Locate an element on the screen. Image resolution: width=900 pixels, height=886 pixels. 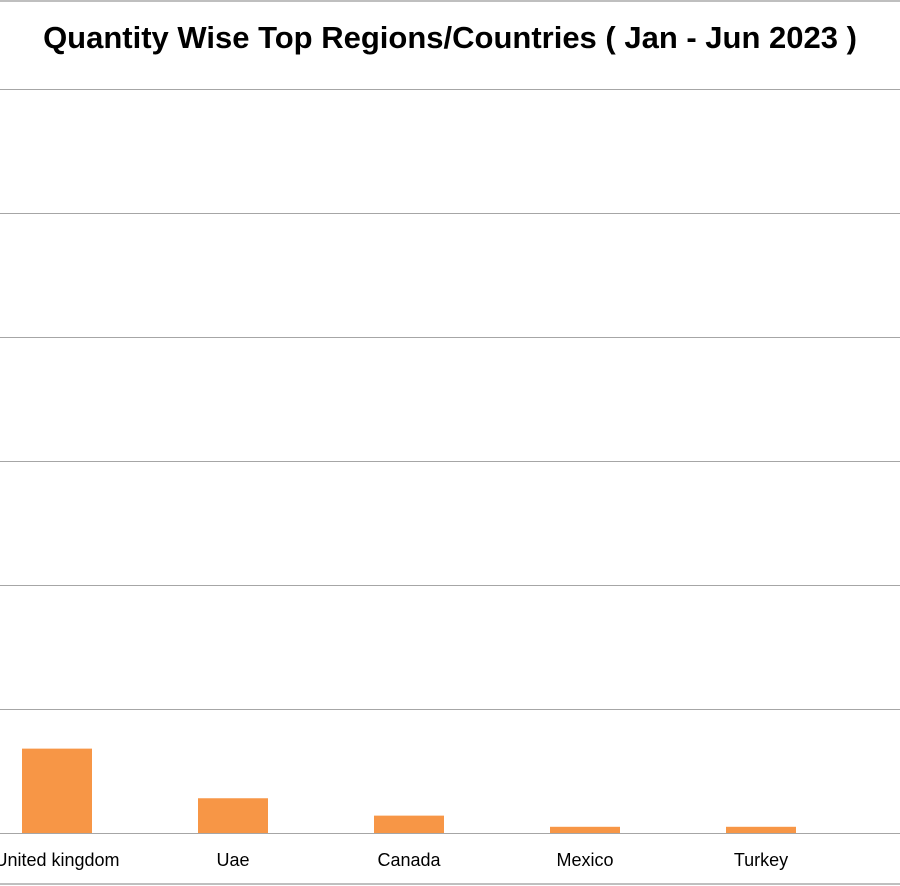
x-tick-label: Uae is located at coordinates (232, 860).